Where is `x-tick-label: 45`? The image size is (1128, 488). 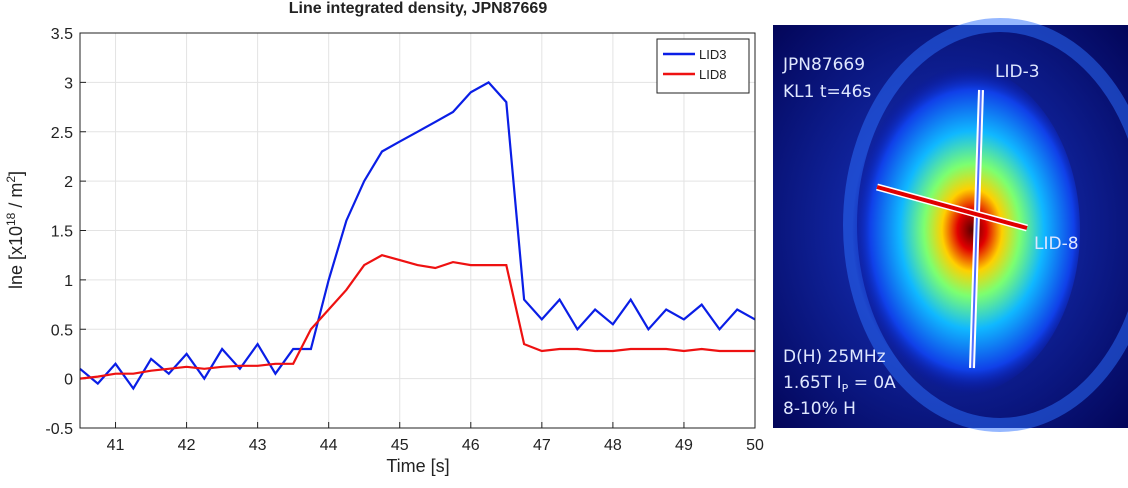
x-tick-label: 45 is located at coordinates (400, 445).